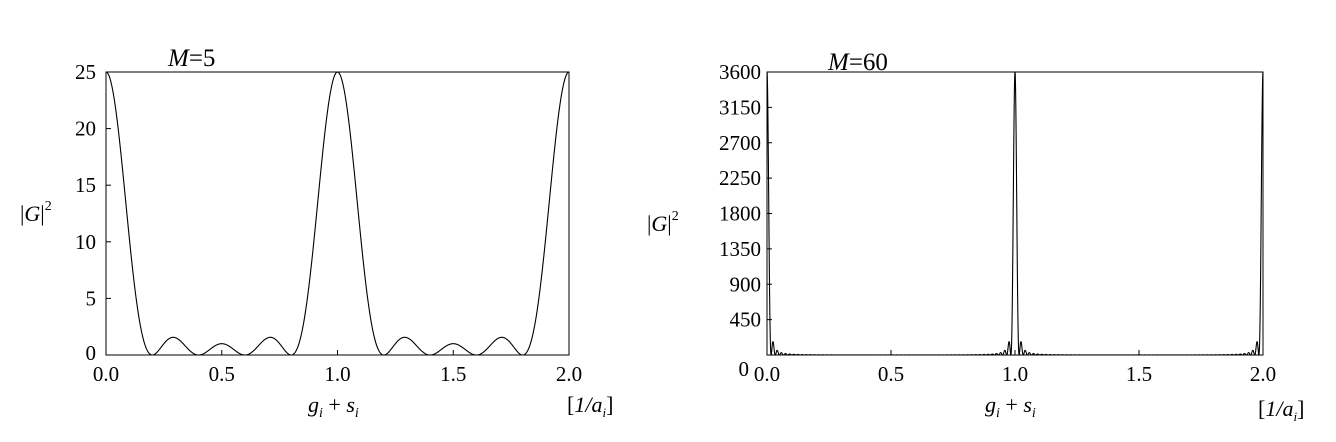  What do you see at coordinates (740, 178) in the screenshot?
I see `y-tick-label: 2250` at bounding box center [740, 178].